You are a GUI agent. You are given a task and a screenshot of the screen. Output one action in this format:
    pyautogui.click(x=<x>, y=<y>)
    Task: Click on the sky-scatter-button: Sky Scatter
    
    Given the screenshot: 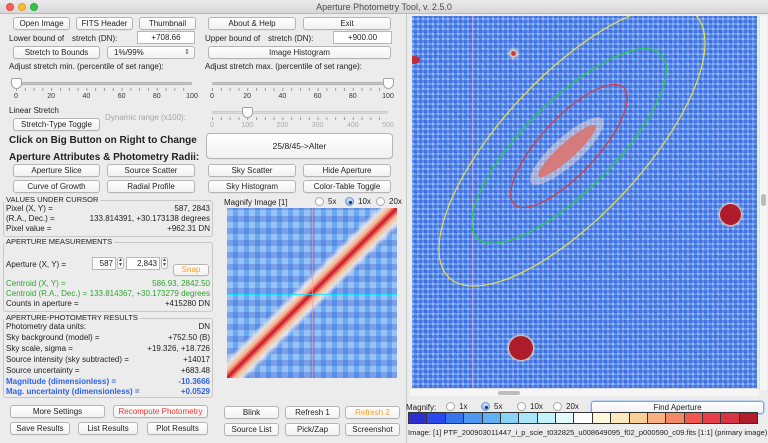 What is the action you would take?
    pyautogui.click(x=252, y=170)
    